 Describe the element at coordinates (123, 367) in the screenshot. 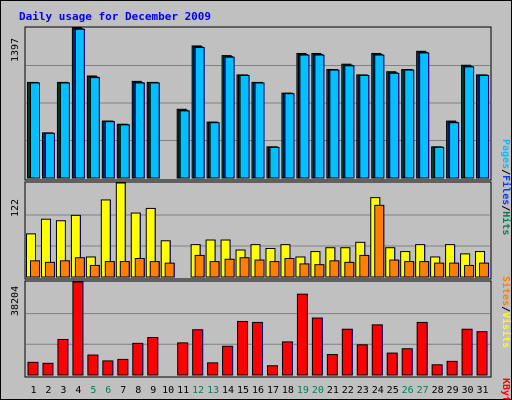

I see `bar-kbytes-day-7-body` at that location.